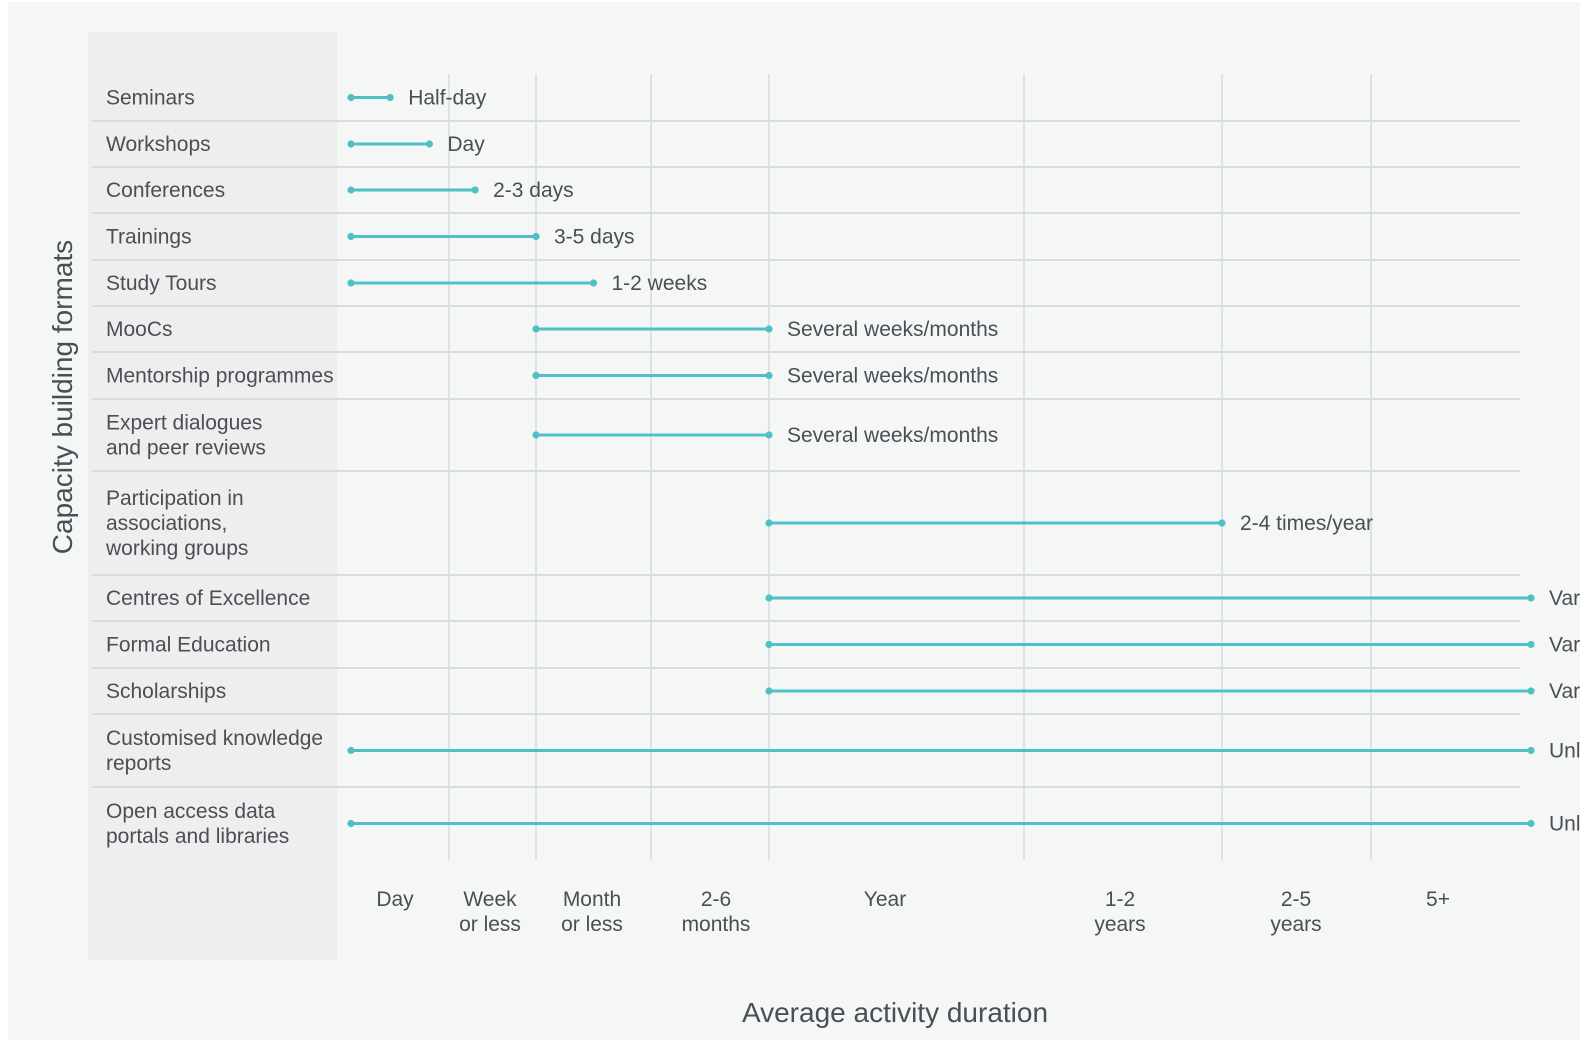 Image resolution: width=1580 pixels, height=1040 pixels. Describe the element at coordinates (197, 824) in the screenshot. I see `row-label: Open access data portals and libraries` at that location.